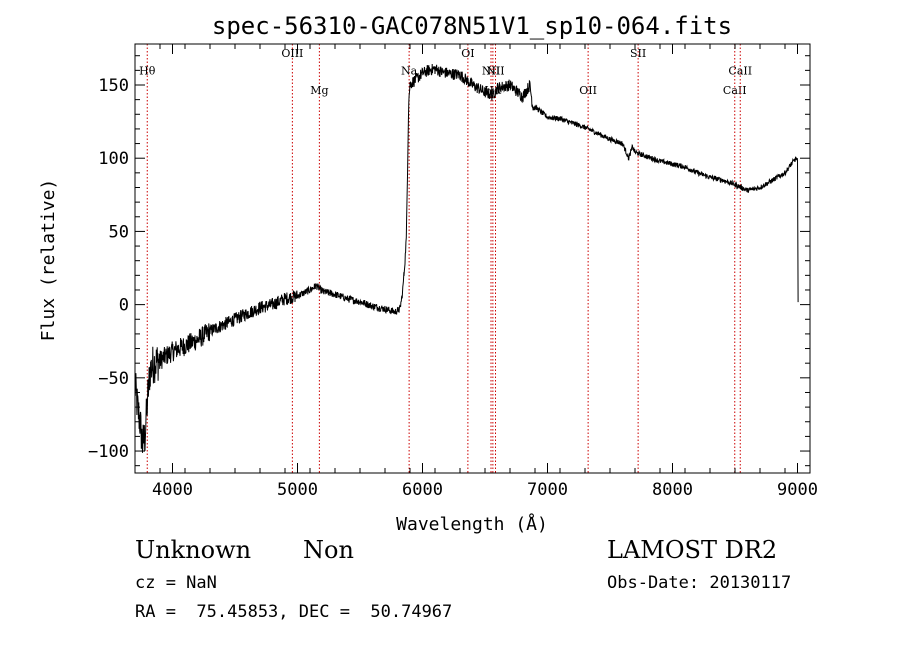 The height and width of the screenshot is (649, 900). I want to click on x-tick-label: 6000, so click(422, 490).